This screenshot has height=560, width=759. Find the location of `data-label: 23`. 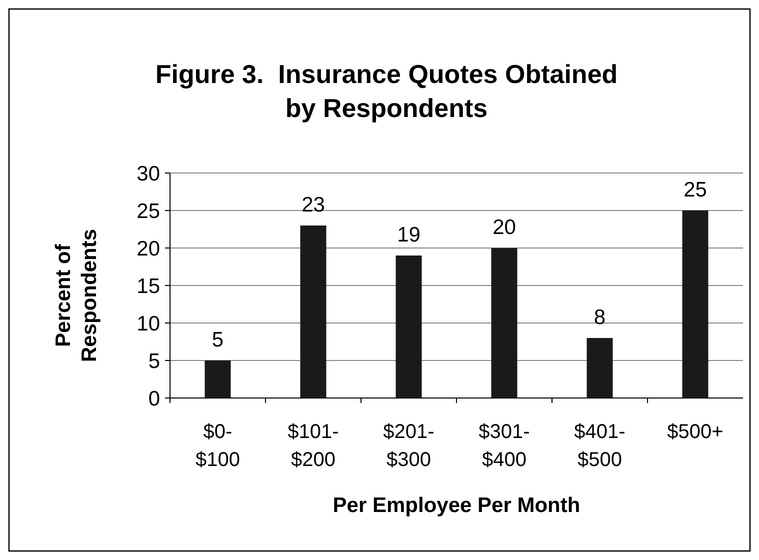

data-label: 23 is located at coordinates (313, 205).